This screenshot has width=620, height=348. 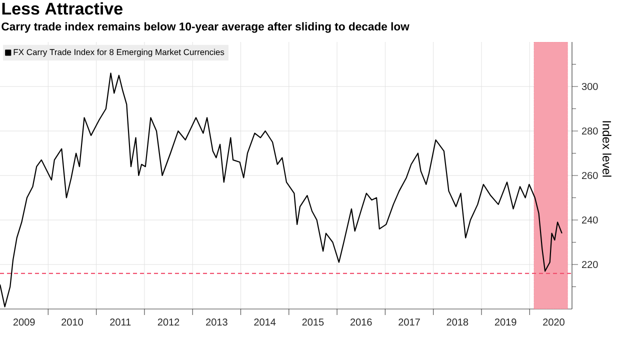 I want to click on x-tick-label: 2018, so click(x=457, y=322).